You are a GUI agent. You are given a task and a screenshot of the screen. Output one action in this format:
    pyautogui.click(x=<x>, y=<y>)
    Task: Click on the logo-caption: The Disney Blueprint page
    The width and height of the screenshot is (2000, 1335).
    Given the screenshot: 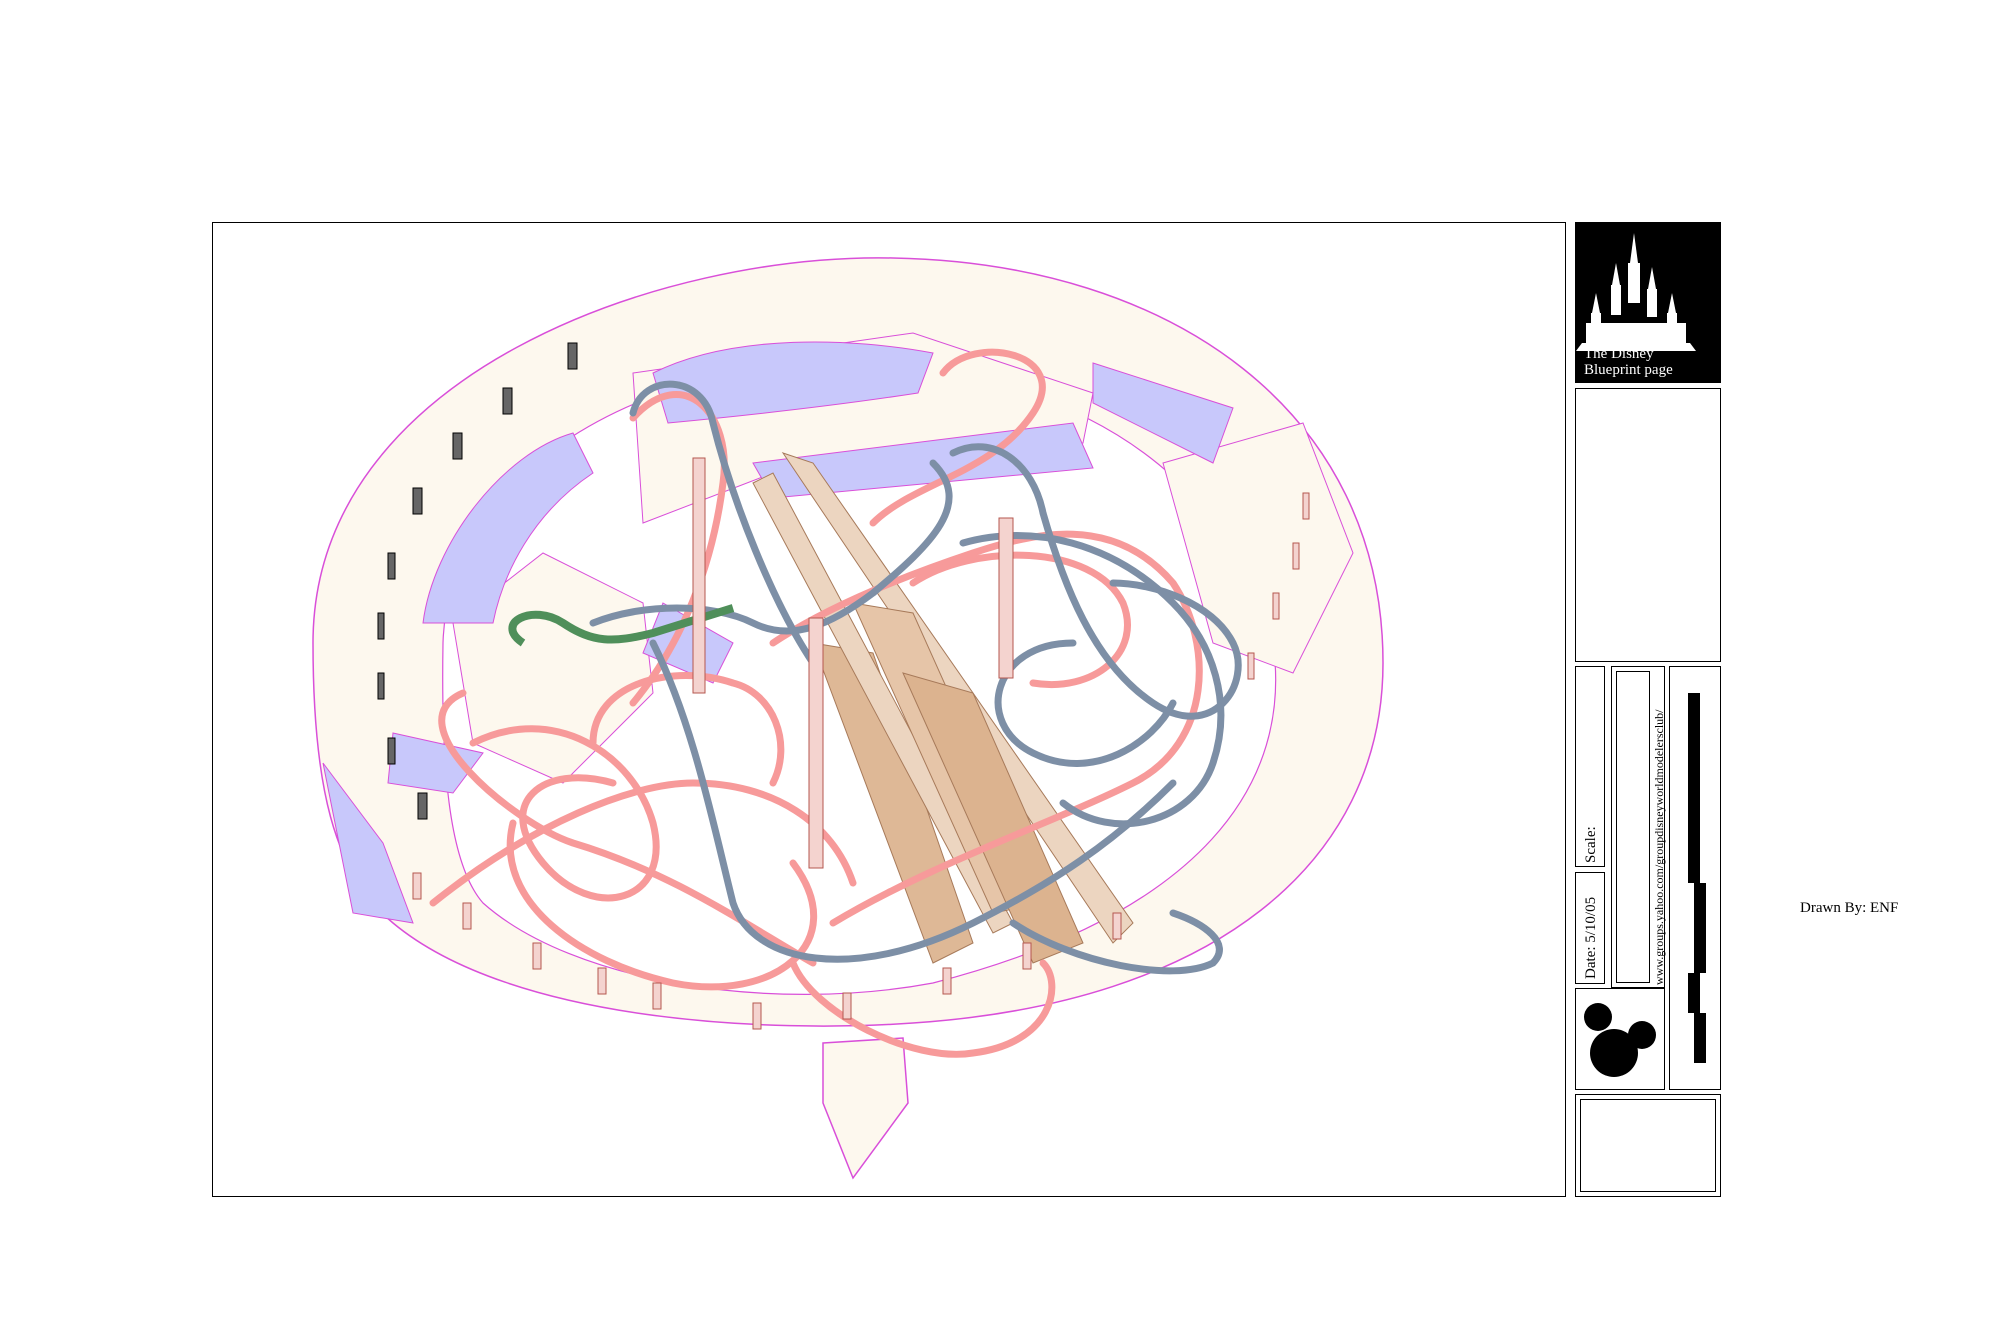 What is the action you would take?
    pyautogui.click(x=1628, y=362)
    